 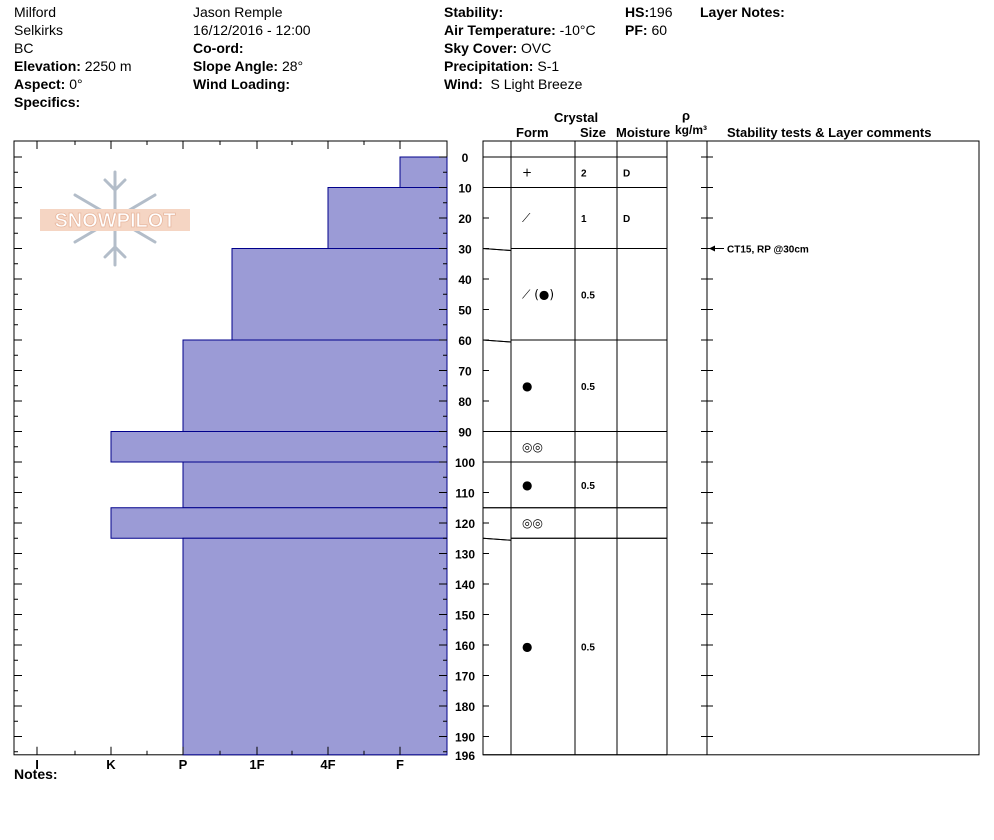 What do you see at coordinates (465, 494) in the screenshot?
I see `depth-label: 110` at bounding box center [465, 494].